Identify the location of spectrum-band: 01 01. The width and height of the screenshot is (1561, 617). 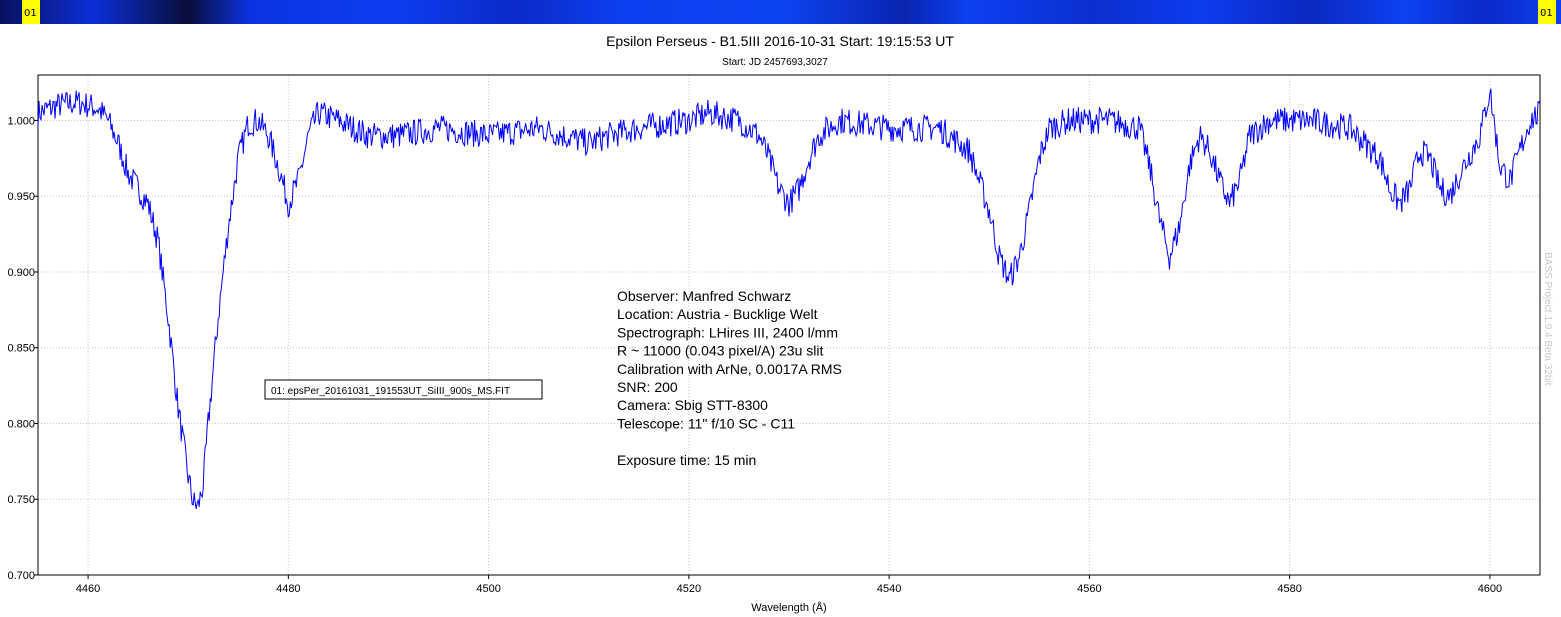
(780, 12).